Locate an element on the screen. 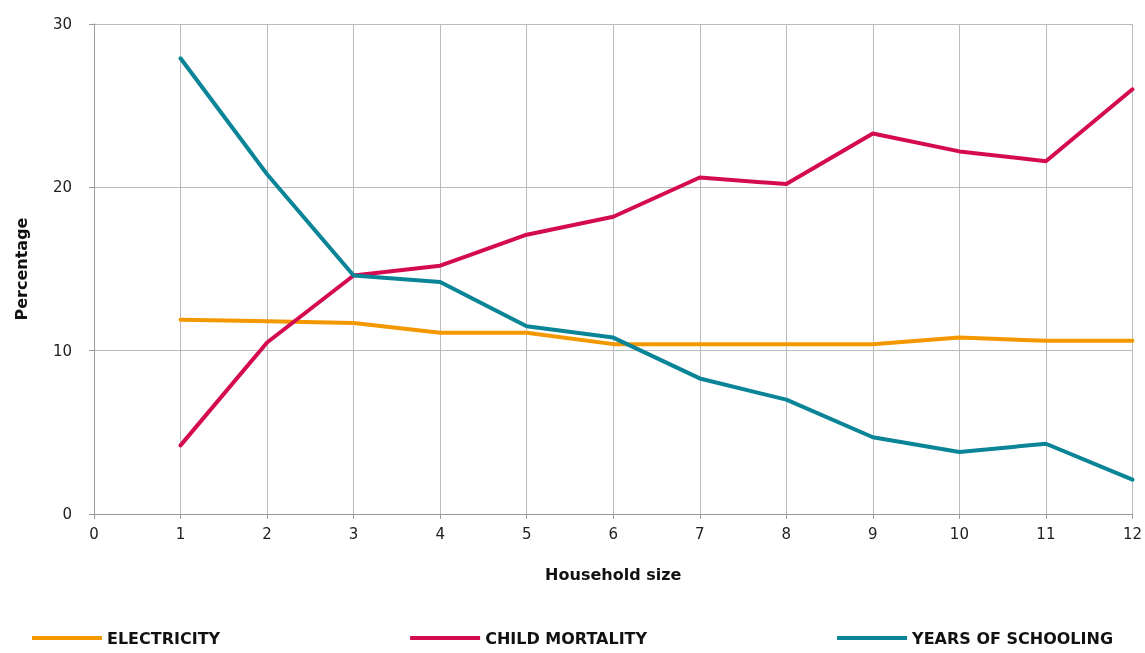 The image size is (1145, 653). x-tick-label: 7 is located at coordinates (699, 533).